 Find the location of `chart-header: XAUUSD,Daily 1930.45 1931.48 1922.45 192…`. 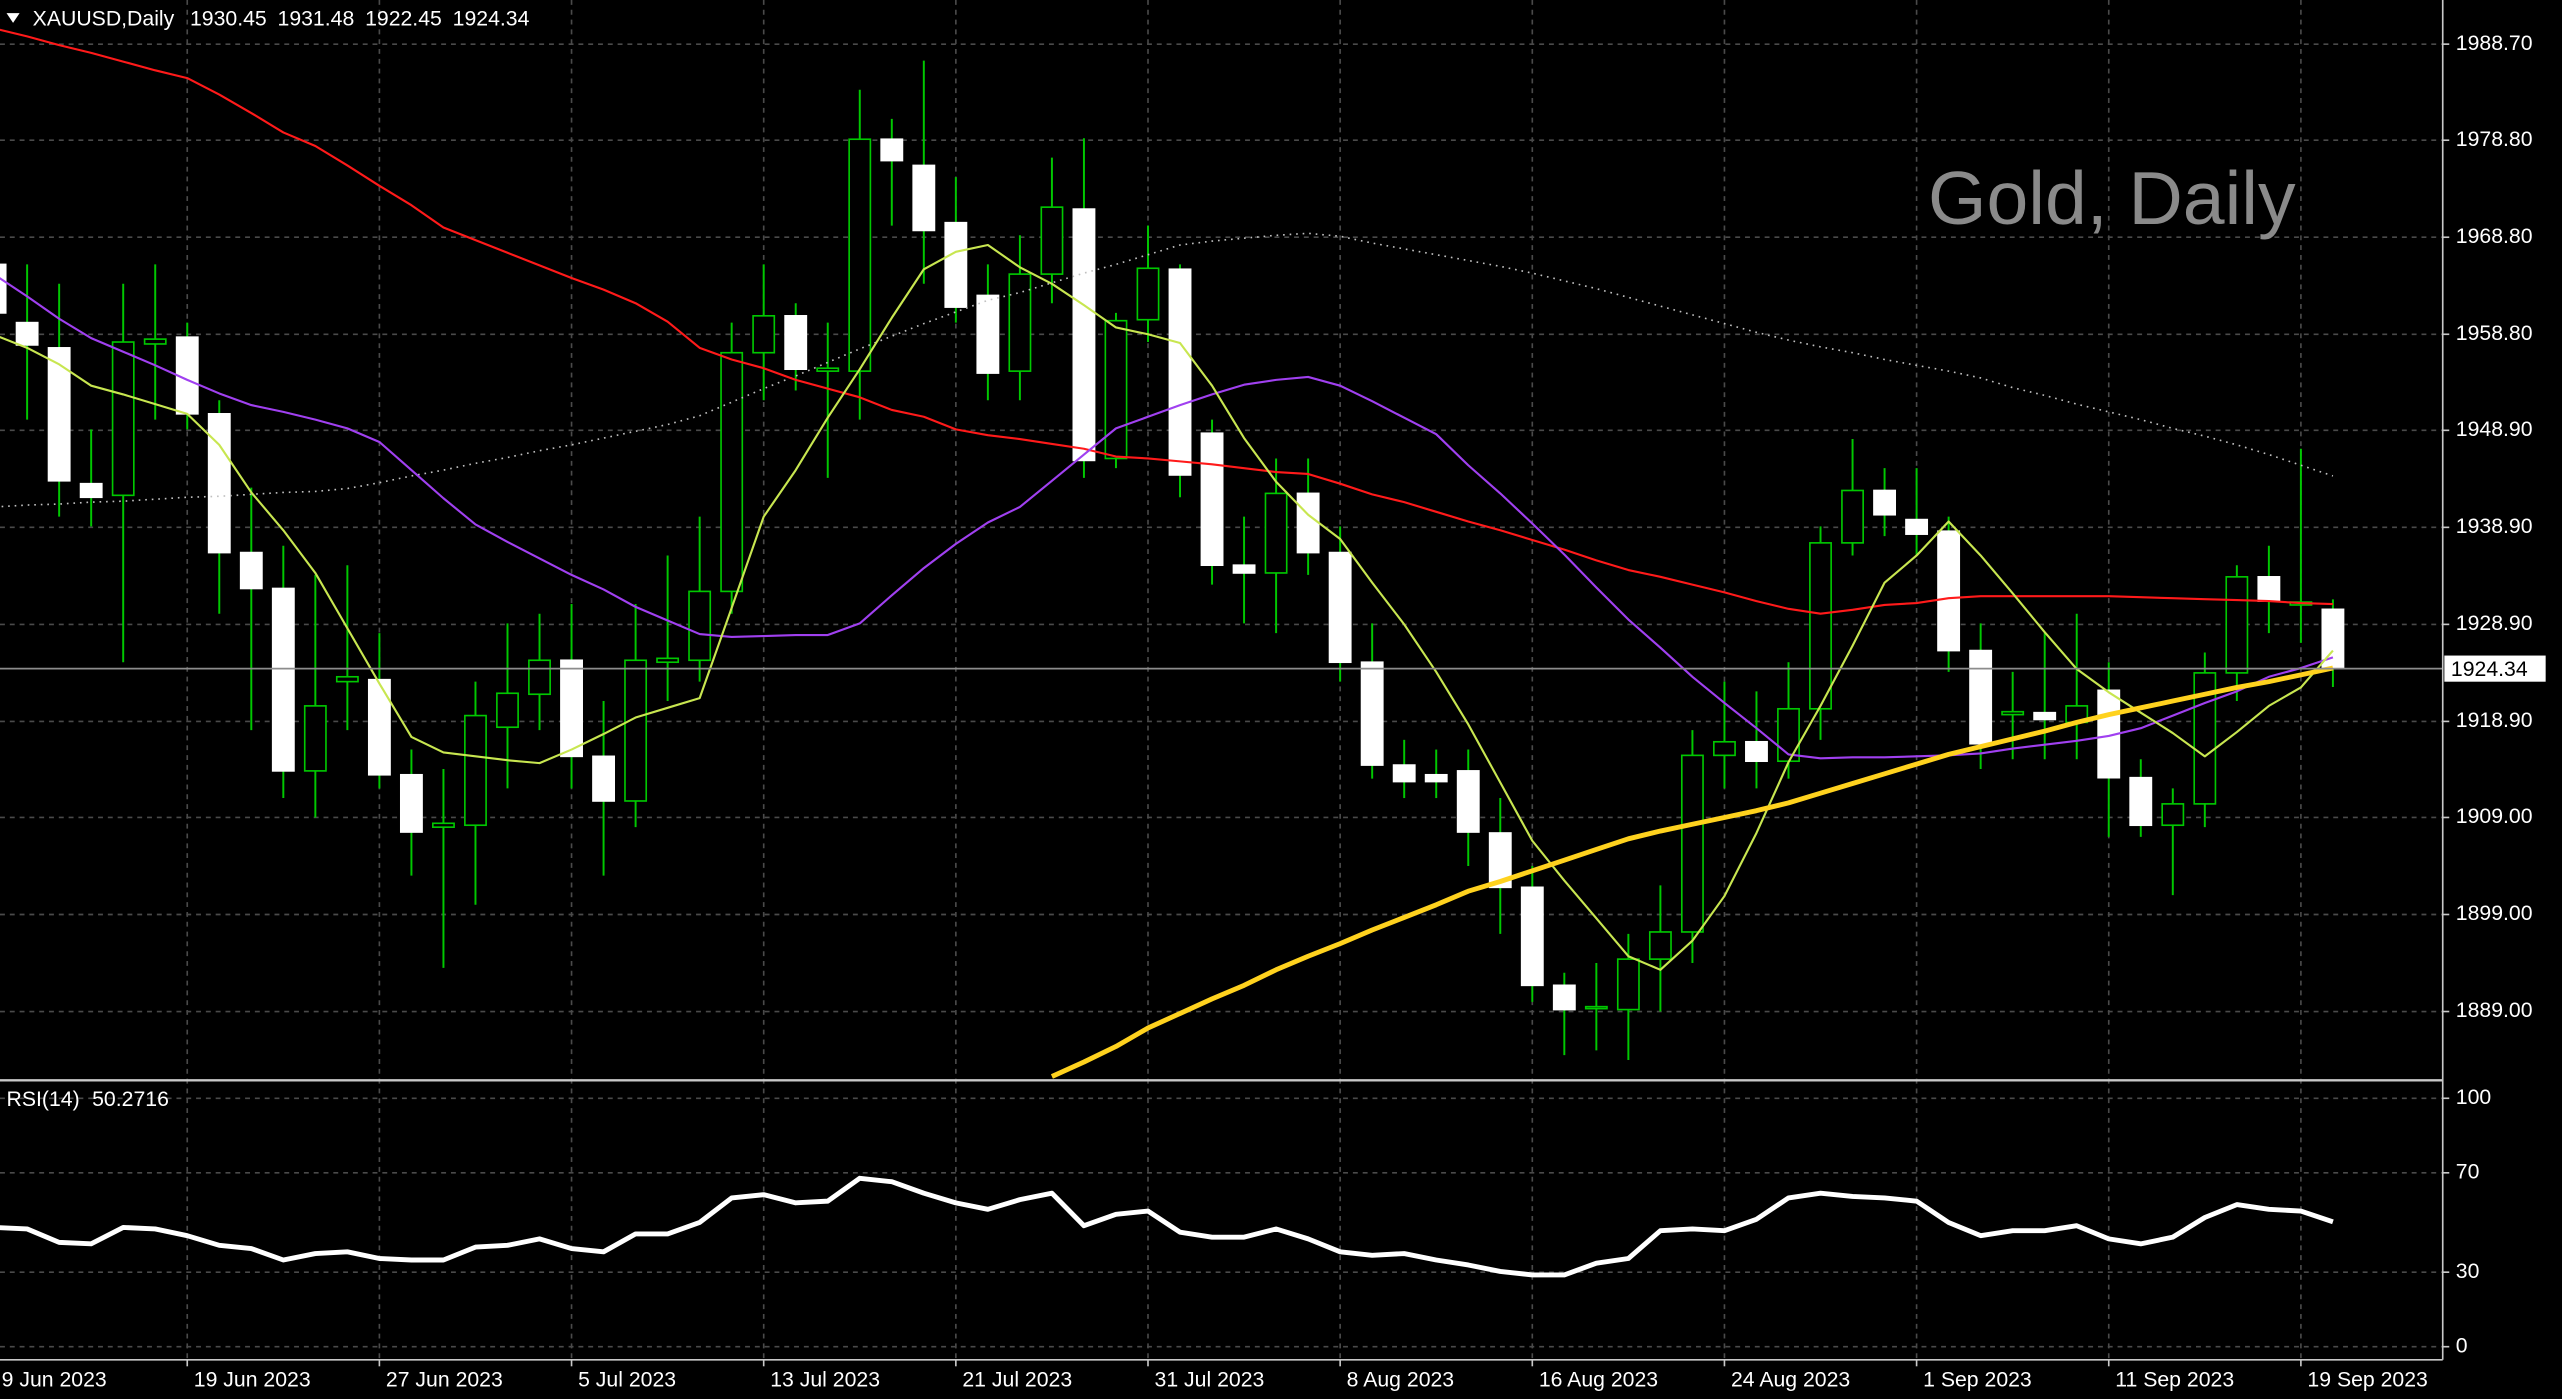

chart-header: XAUUSD,Daily 1930.45 1931.48 1922.45 192… is located at coordinates (281, 18).